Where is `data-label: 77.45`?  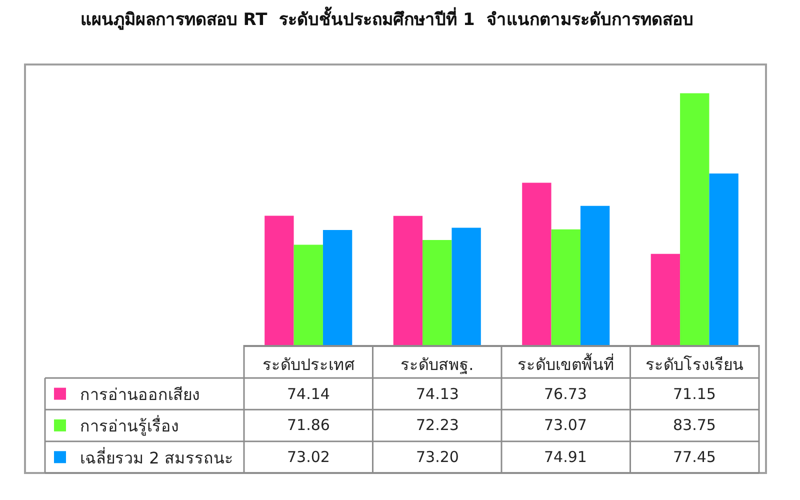
data-label: 77.45 is located at coordinates (694, 457).